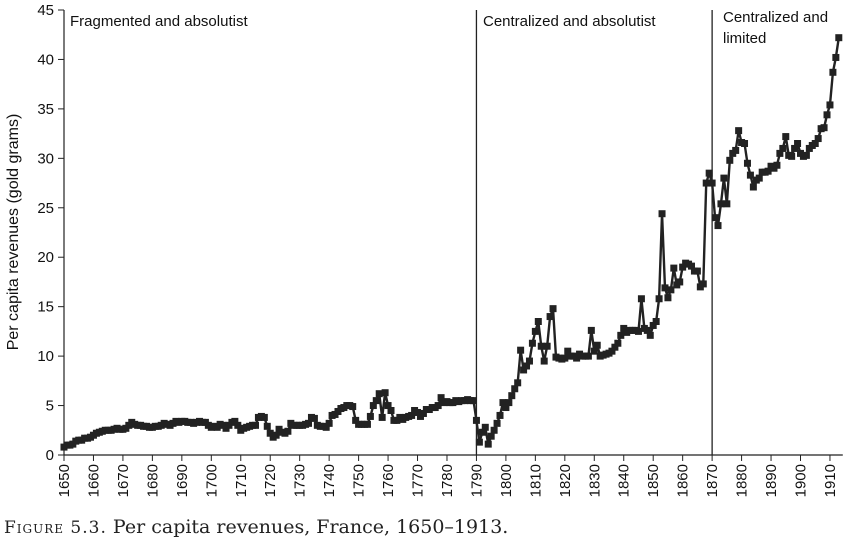  I want to click on y-tick-label: 45, so click(45, 10).